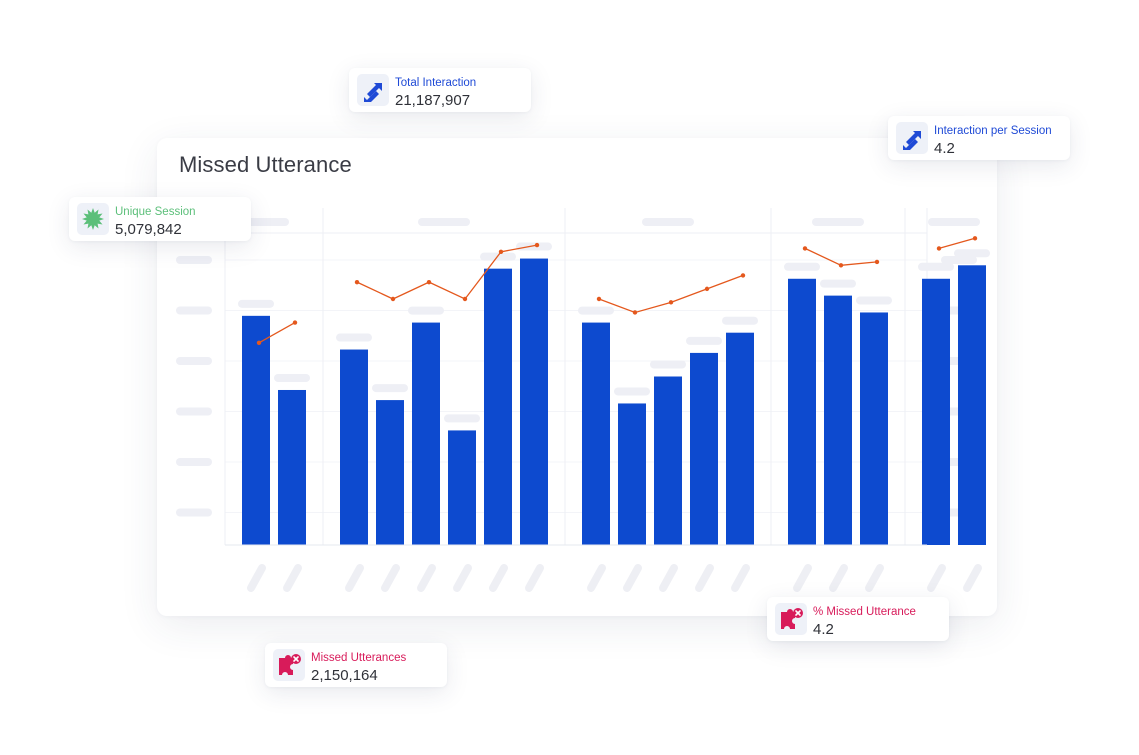 The width and height of the screenshot is (1139, 755). Describe the element at coordinates (160, 219) in the screenshot. I see `unique-session-card: Unique Session 5,079,842` at that location.